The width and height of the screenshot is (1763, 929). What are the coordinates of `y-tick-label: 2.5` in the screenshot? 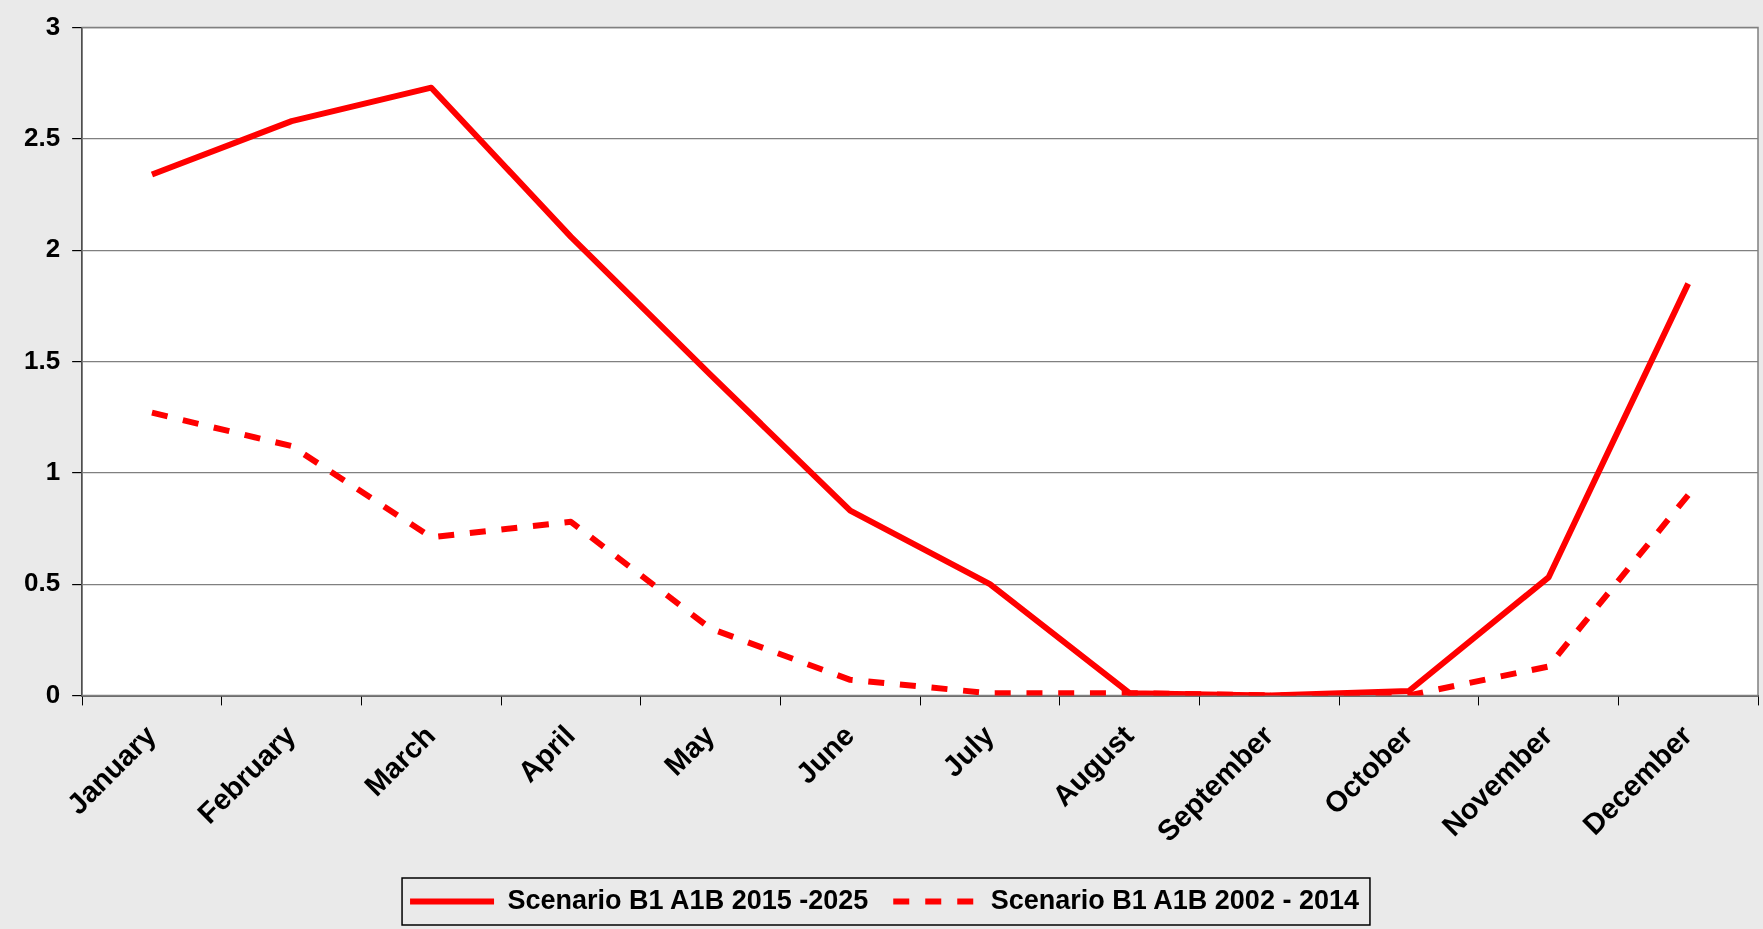 It's located at (42, 137).